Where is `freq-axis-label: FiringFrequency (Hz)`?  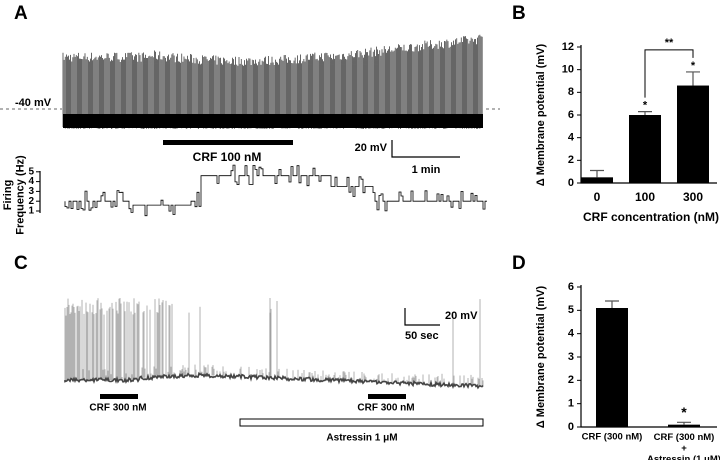
freq-axis-label: FiringFrequency (Hz) is located at coordinates (14, 195).